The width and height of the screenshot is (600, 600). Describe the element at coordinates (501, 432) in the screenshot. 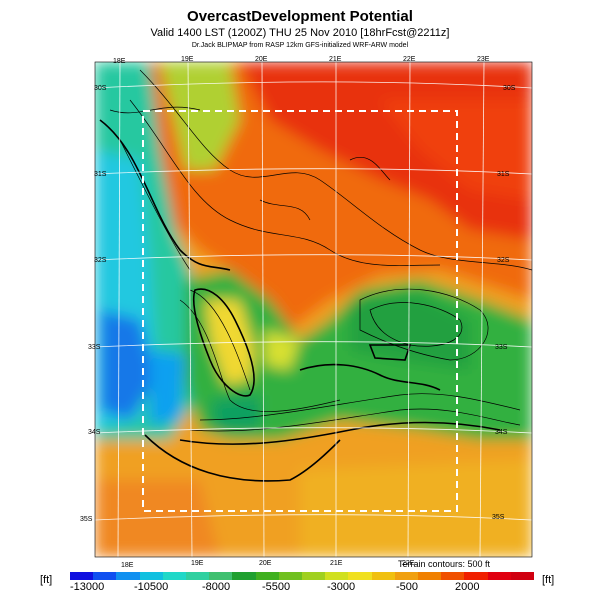

I see `lat-label-right: 34S` at that location.